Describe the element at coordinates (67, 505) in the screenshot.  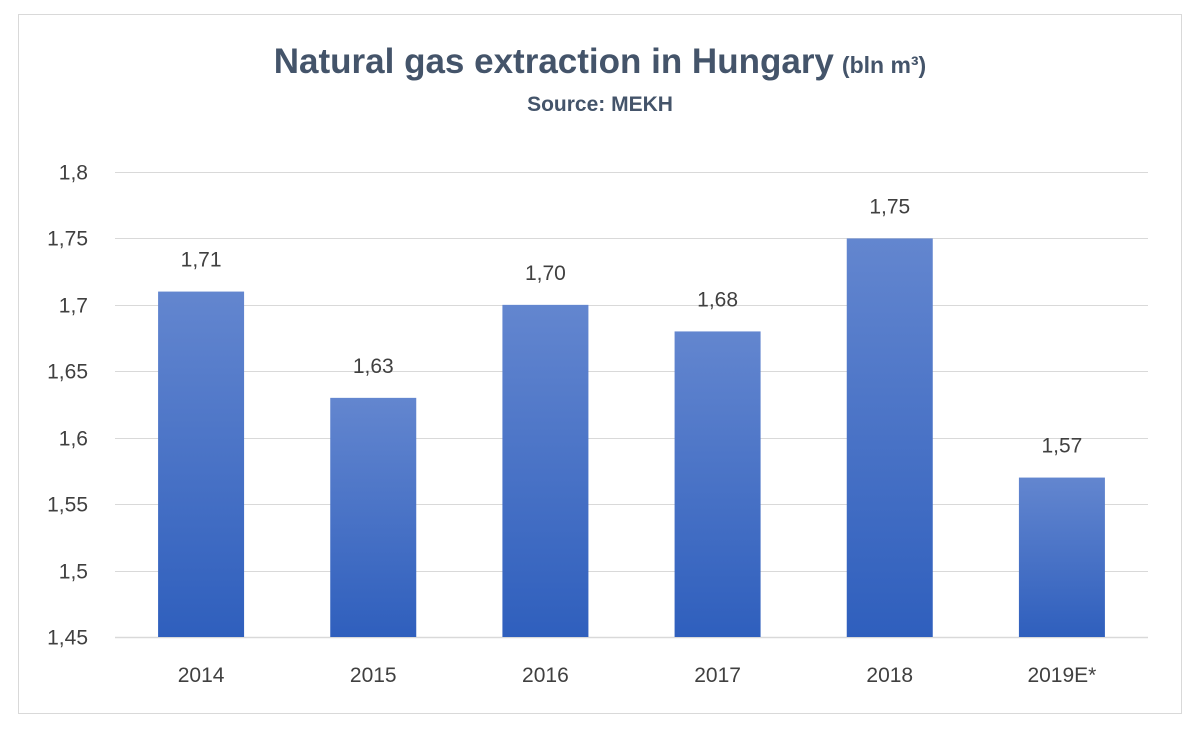
I see `y-tick-label: 1,55` at that location.